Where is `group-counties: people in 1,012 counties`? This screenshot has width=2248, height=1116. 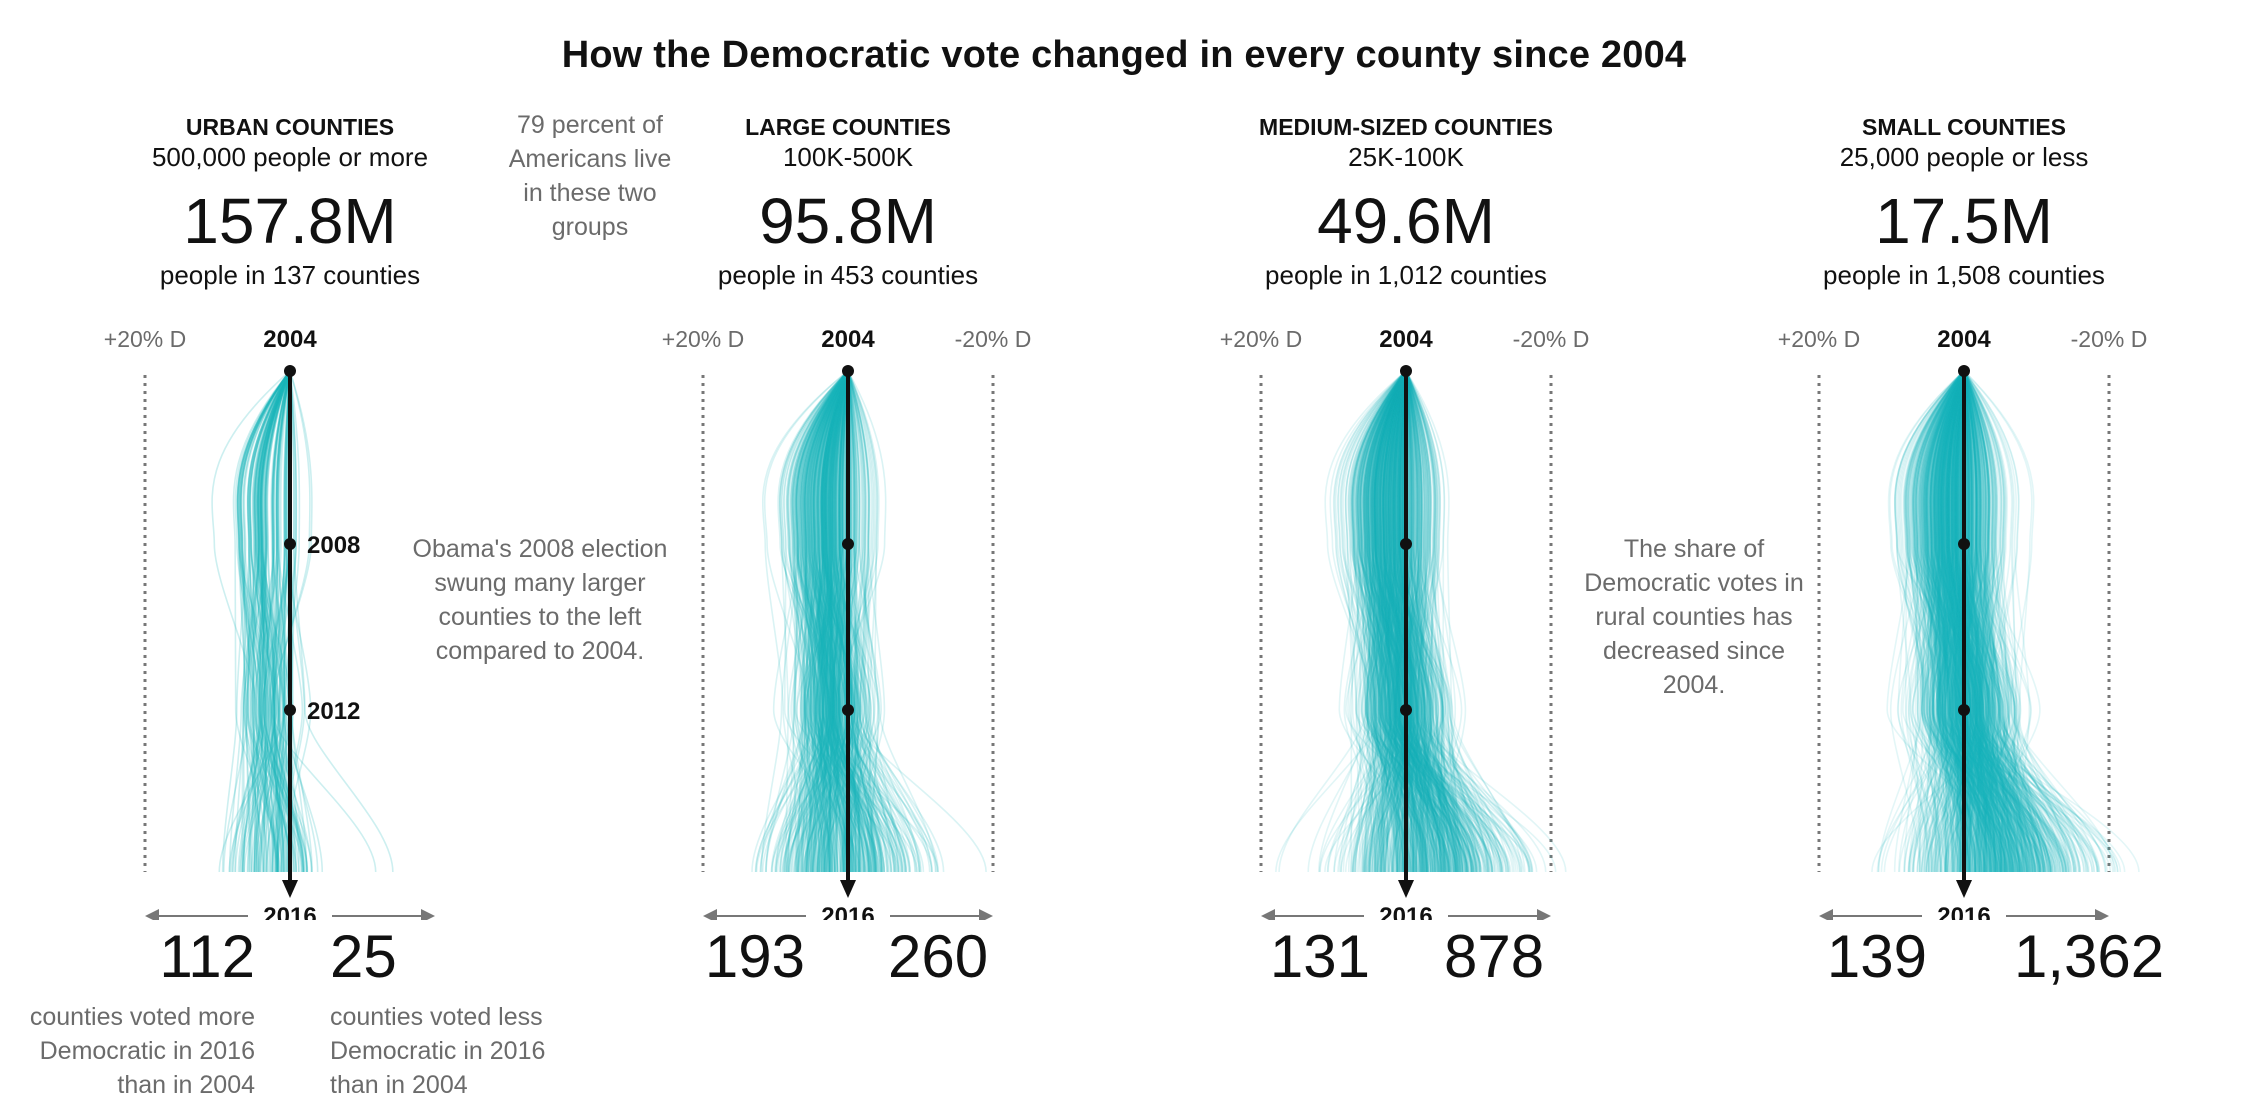 group-counties: people in 1,012 counties is located at coordinates (1406, 275).